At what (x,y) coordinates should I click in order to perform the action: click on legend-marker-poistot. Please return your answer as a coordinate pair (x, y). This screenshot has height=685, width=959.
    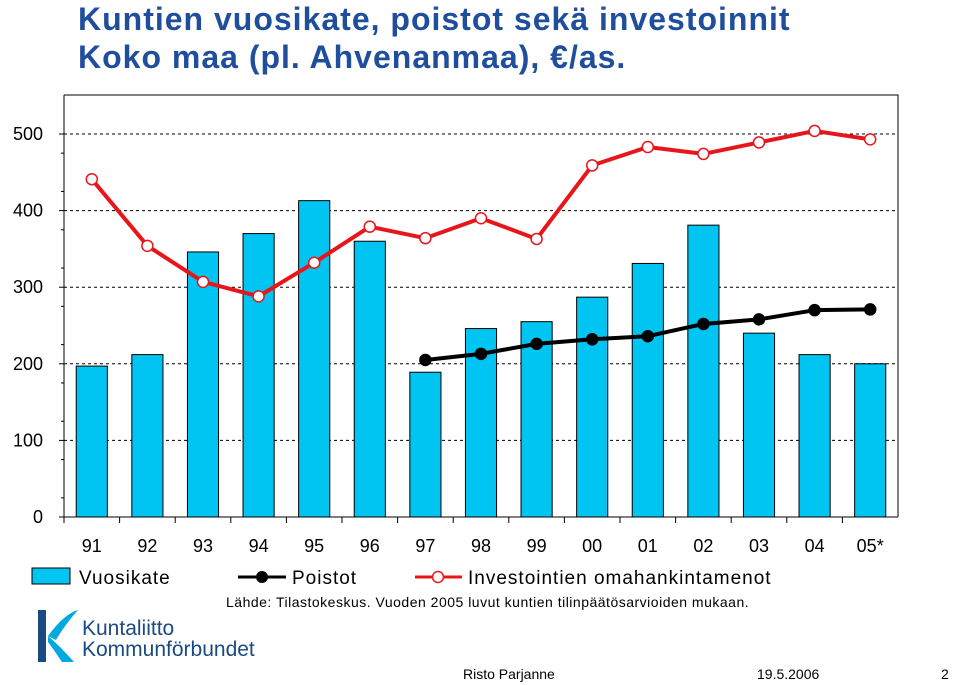
    Looking at the image, I should click on (262, 577).